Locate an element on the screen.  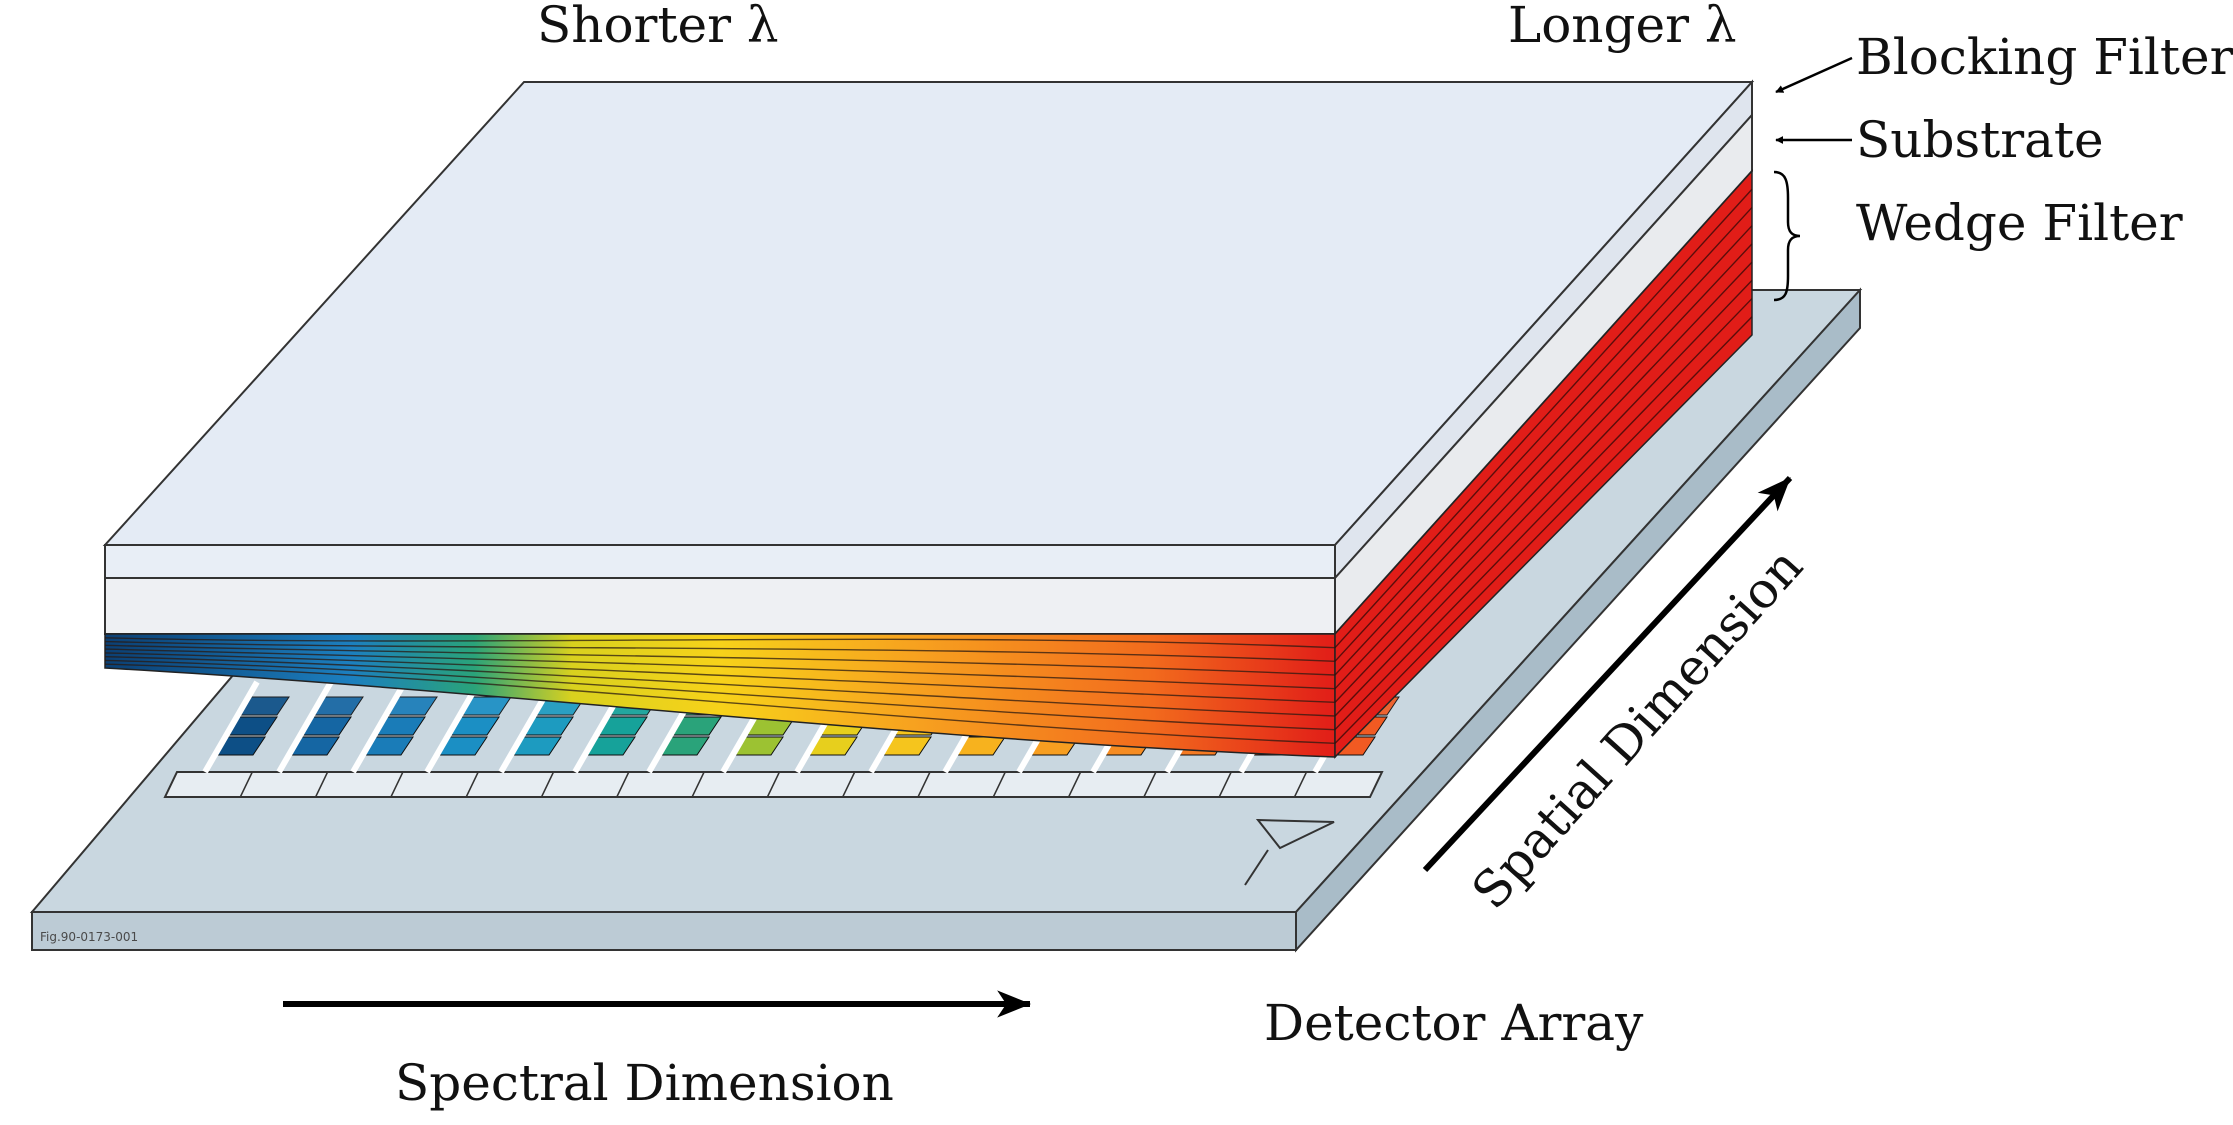
wedge-side-lines is located at coordinates (1543, 466).